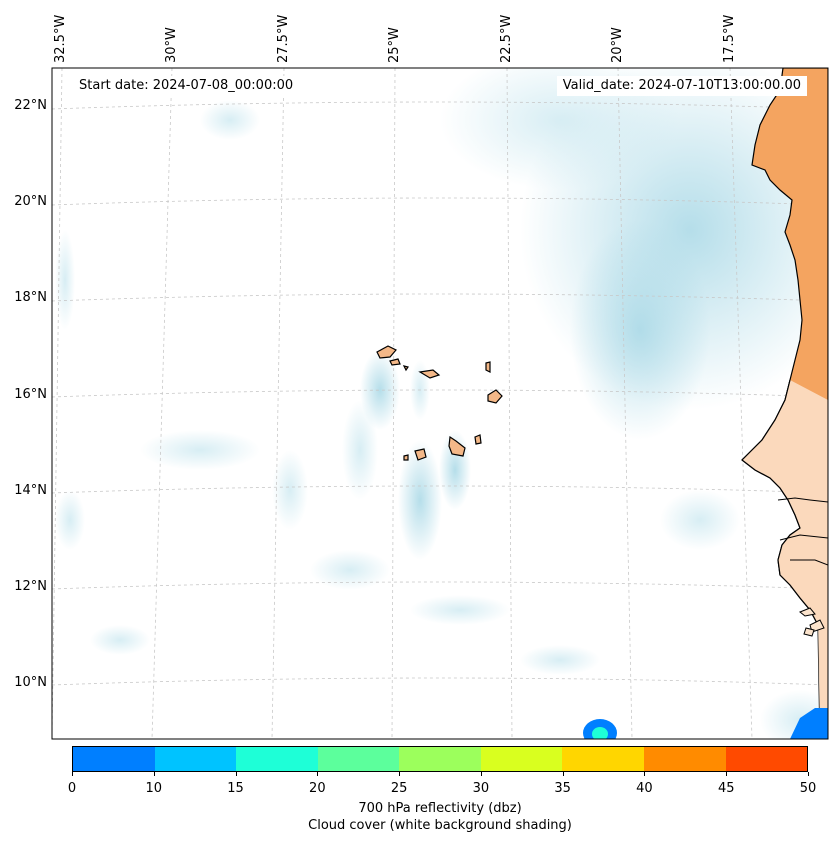 The image size is (837, 843). I want to click on lon-label: 22.5°W, so click(506, 38).